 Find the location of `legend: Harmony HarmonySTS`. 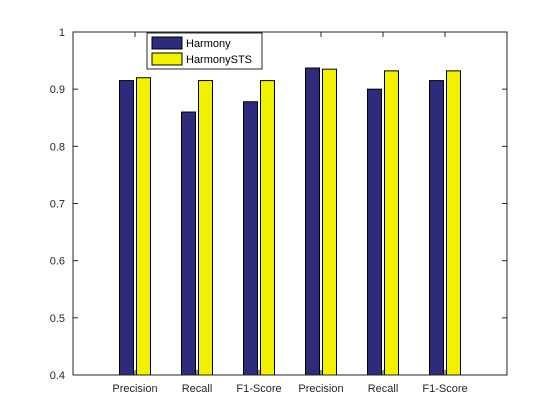

legend: Harmony HarmonySTS is located at coordinates (204, 51).